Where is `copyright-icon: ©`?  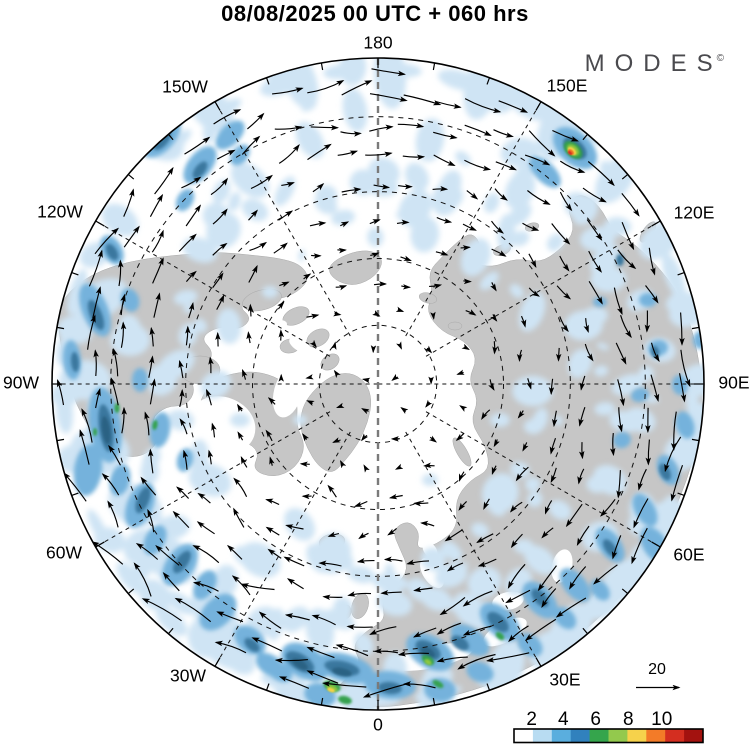
copyright-icon: © is located at coordinates (720, 58).